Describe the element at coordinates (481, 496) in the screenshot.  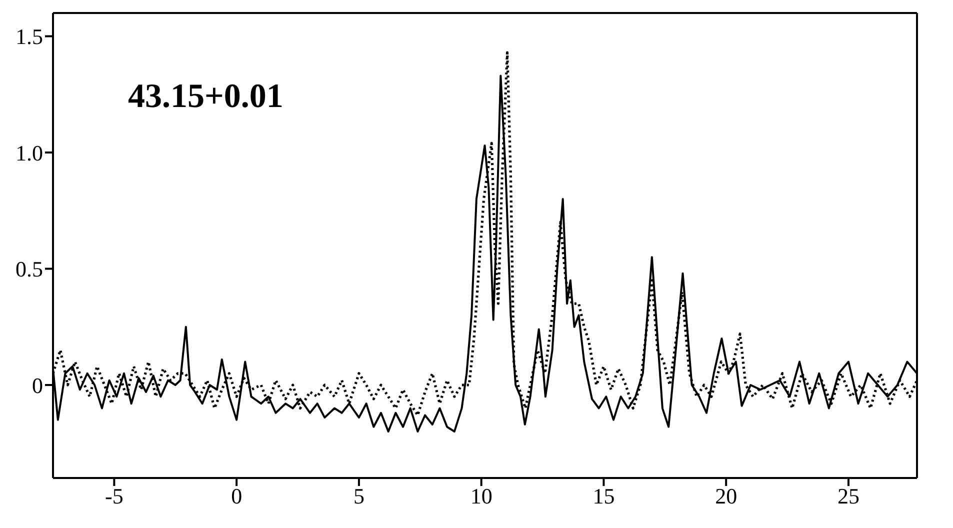
I see `x-tick-label: 10` at that location.